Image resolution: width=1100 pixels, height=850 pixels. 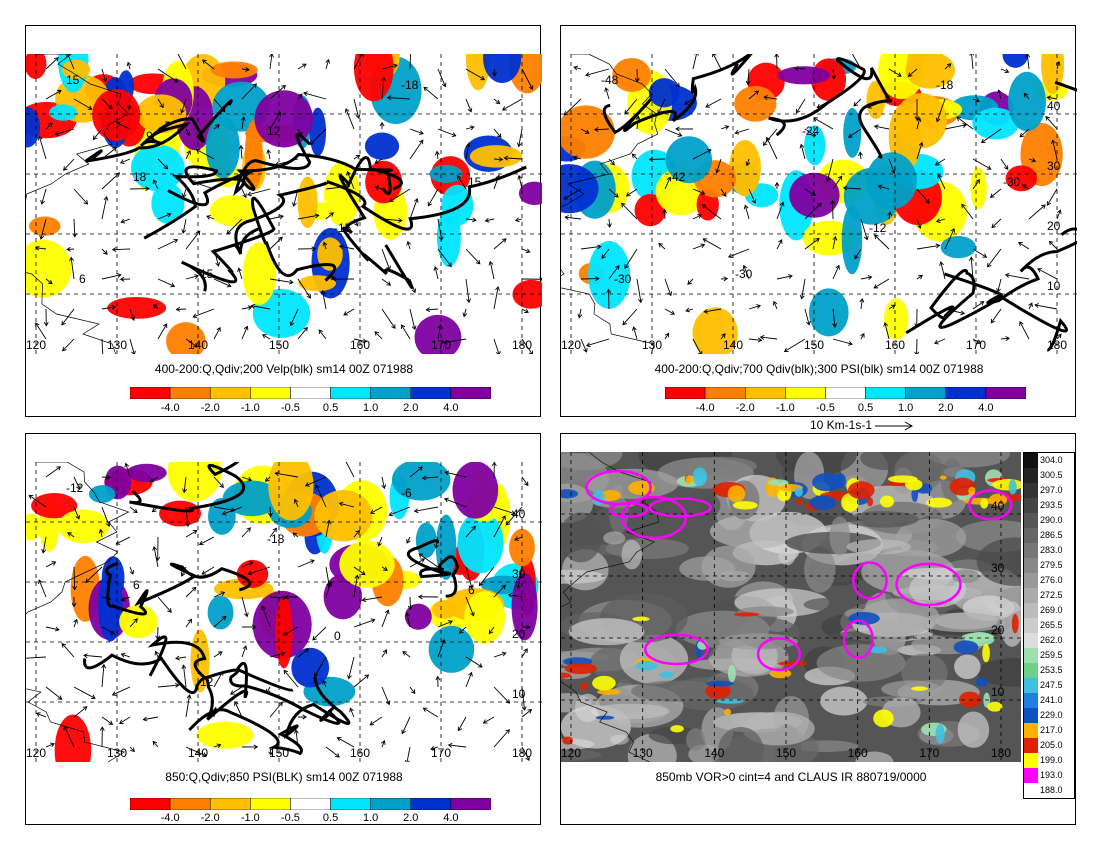 What do you see at coordinates (1049, 670) in the screenshot?
I see `ir-scale-label: 253.5` at bounding box center [1049, 670].